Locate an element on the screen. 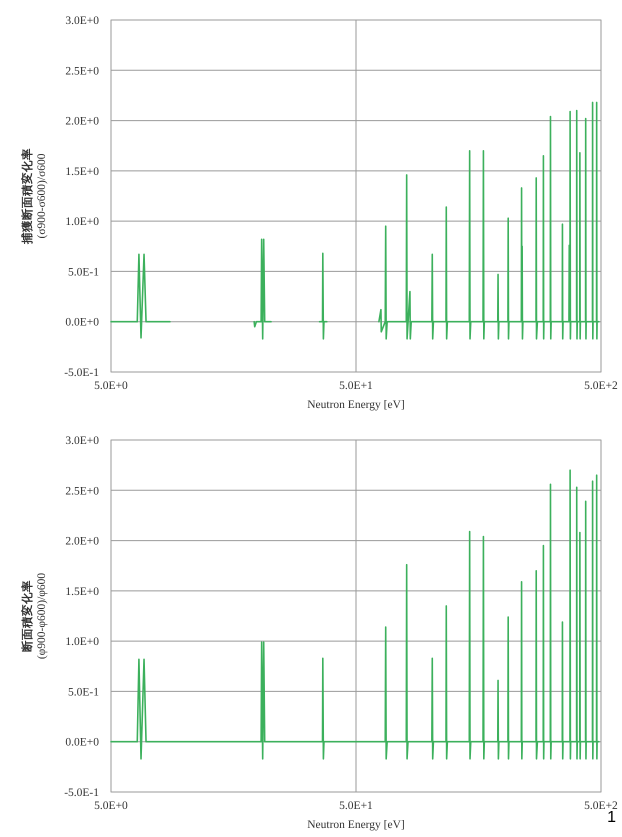 The height and width of the screenshot is (837, 622). y-axis-title: 断面積変化率 (φ900-φ600)/φ600 is located at coordinates (34, 616).